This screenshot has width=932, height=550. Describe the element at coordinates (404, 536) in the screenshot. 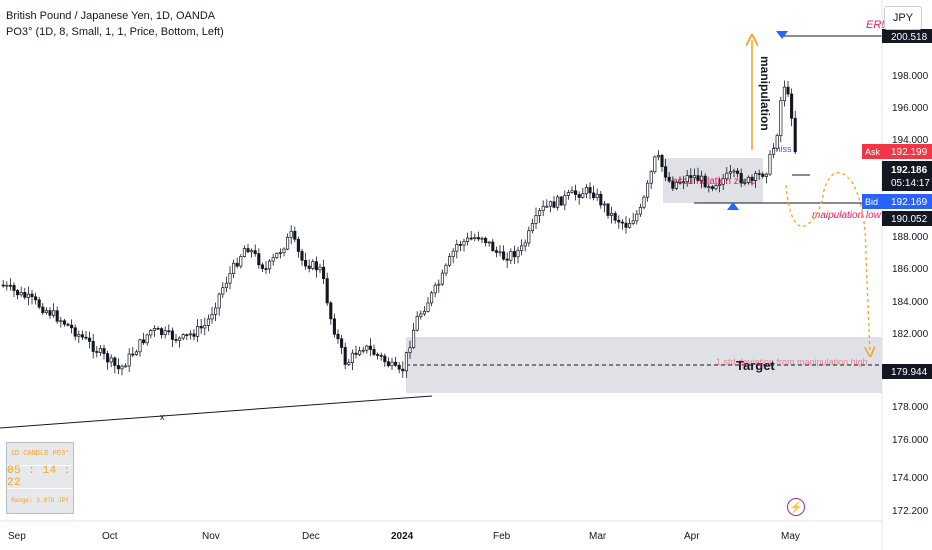

I see `time-axis: Sep Oct Nov Dec 2024 Feb Mar Apr May` at that location.